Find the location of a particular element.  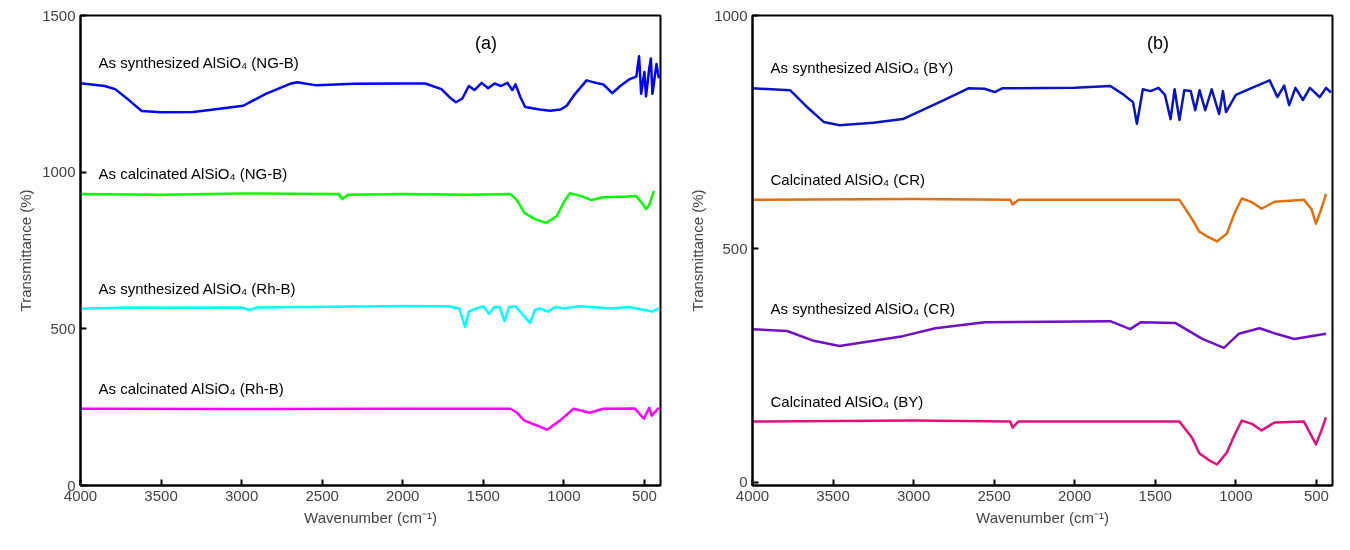

series-label: Calcinated AlSiO₄ (CR) is located at coordinates (848, 179).